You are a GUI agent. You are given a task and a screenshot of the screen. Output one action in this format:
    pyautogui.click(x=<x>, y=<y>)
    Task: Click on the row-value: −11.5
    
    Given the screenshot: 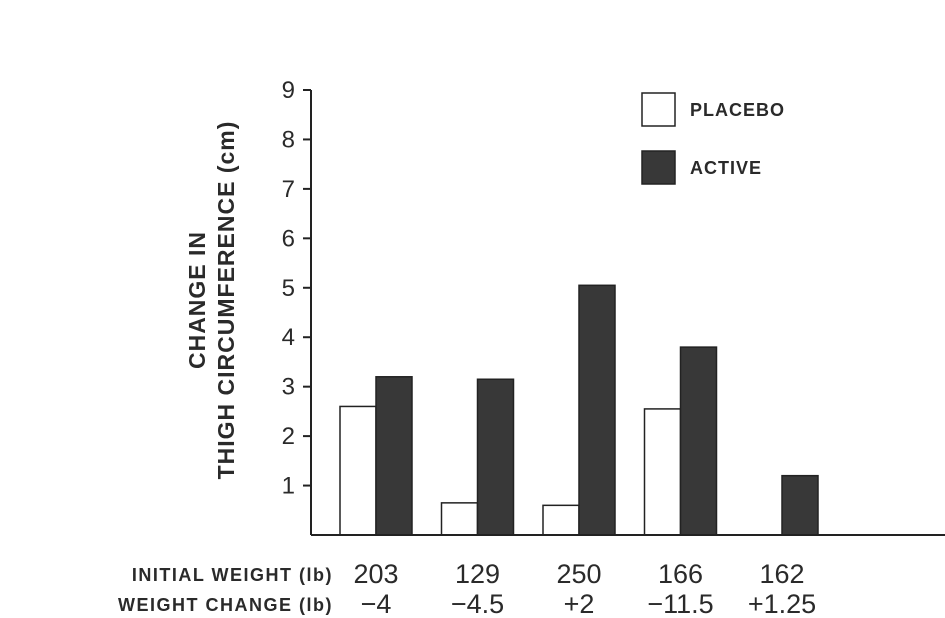 What is the action you would take?
    pyautogui.click(x=680, y=603)
    